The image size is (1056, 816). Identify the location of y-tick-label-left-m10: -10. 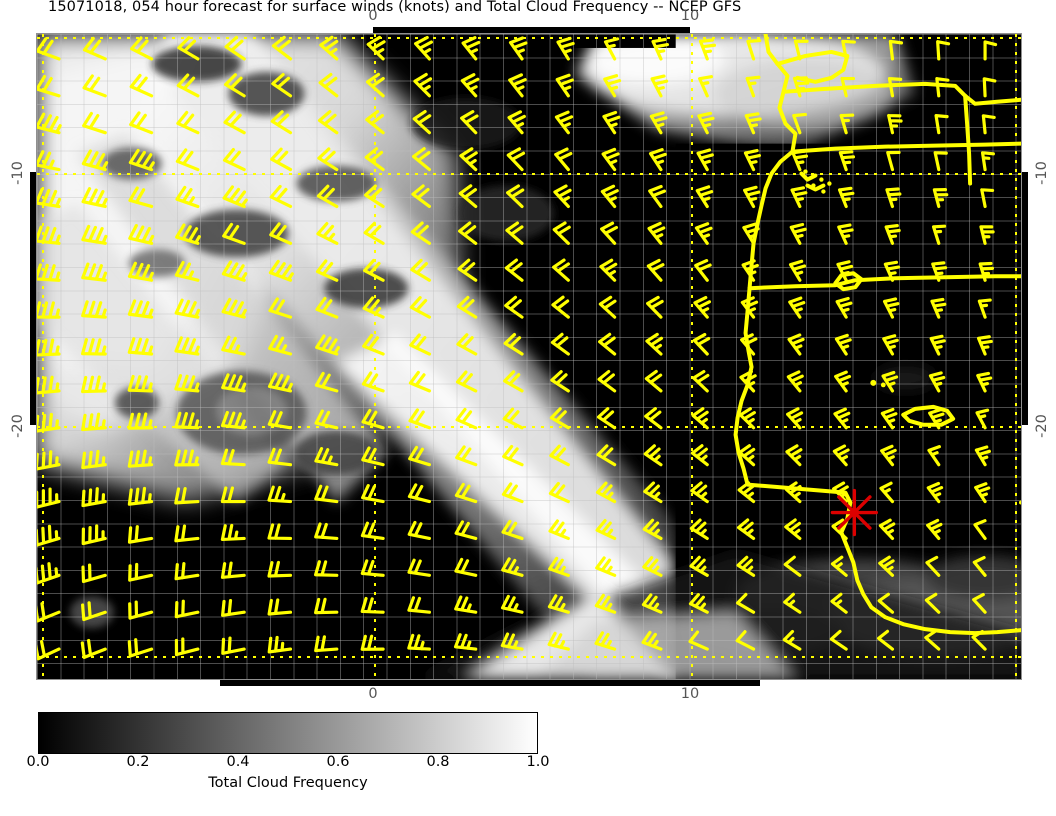
(17, 173).